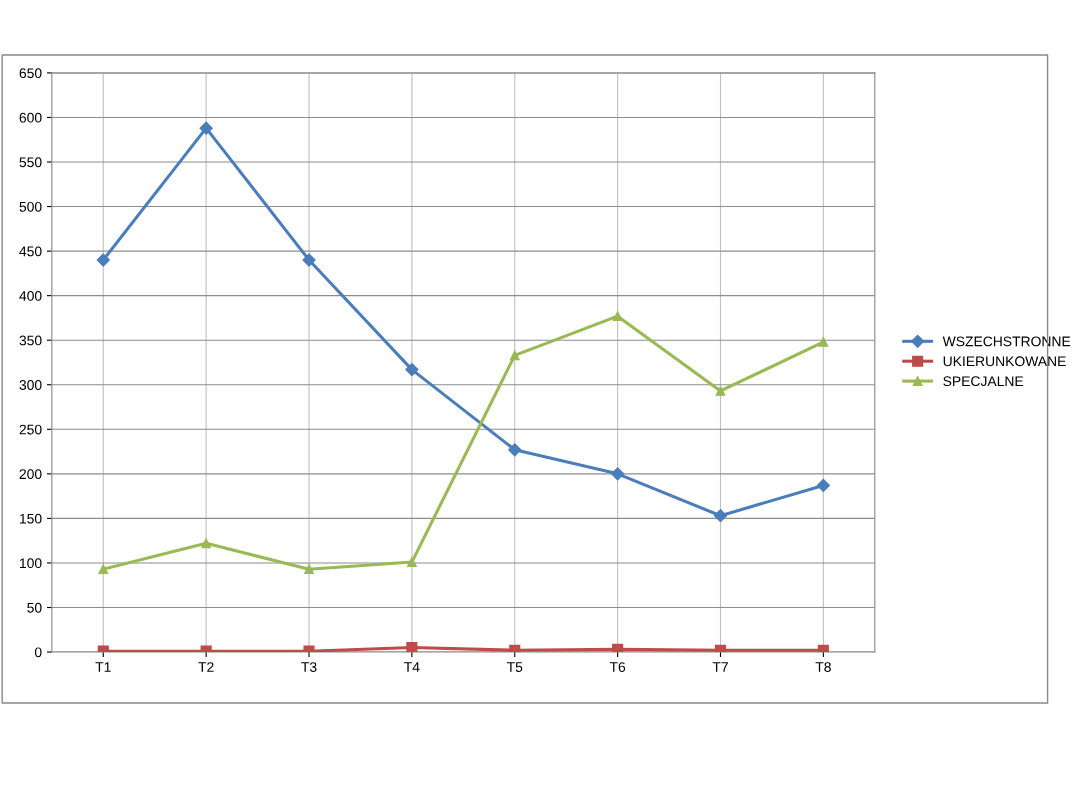 Image resolution: width=1080 pixels, height=810 pixels. Describe the element at coordinates (30, 73) in the screenshot. I see `y-tick-label: 650` at that location.